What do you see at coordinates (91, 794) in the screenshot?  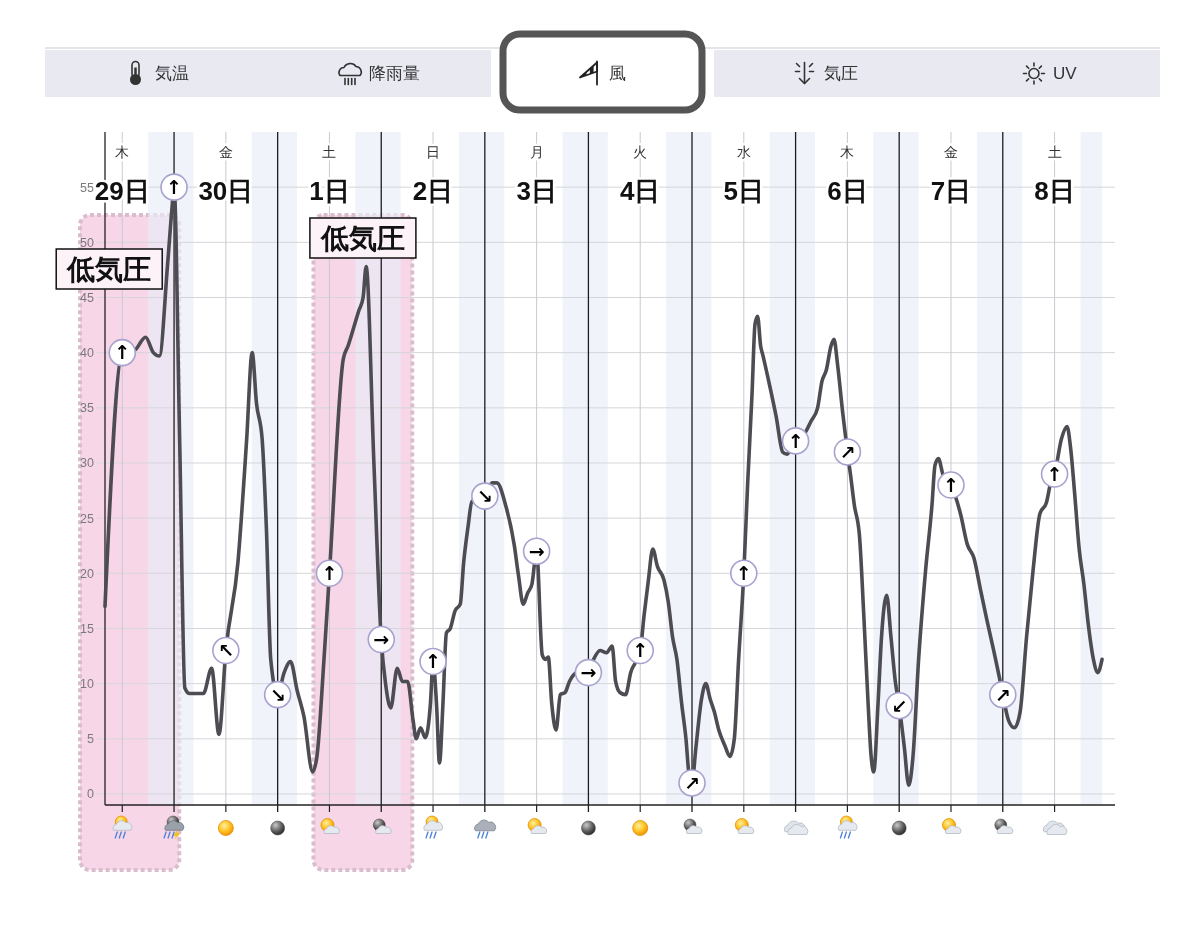 I see `y-tick-label: 0` at bounding box center [91, 794].